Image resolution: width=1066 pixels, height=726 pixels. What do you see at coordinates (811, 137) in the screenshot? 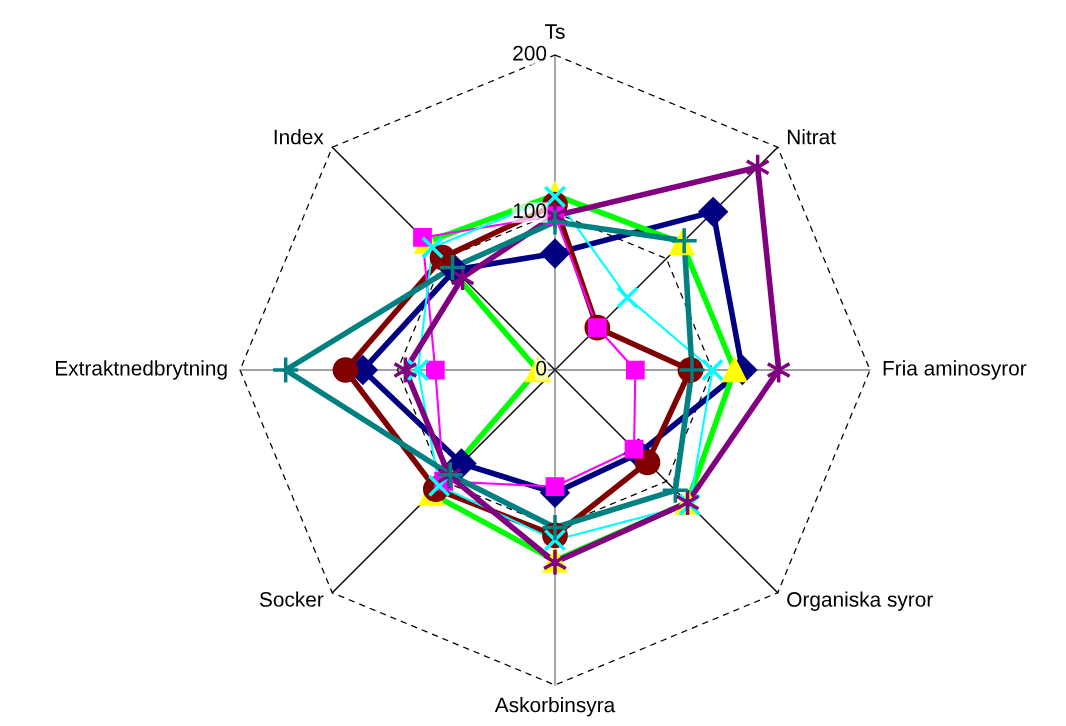
I see `spoke-label: Nitrat` at bounding box center [811, 137].